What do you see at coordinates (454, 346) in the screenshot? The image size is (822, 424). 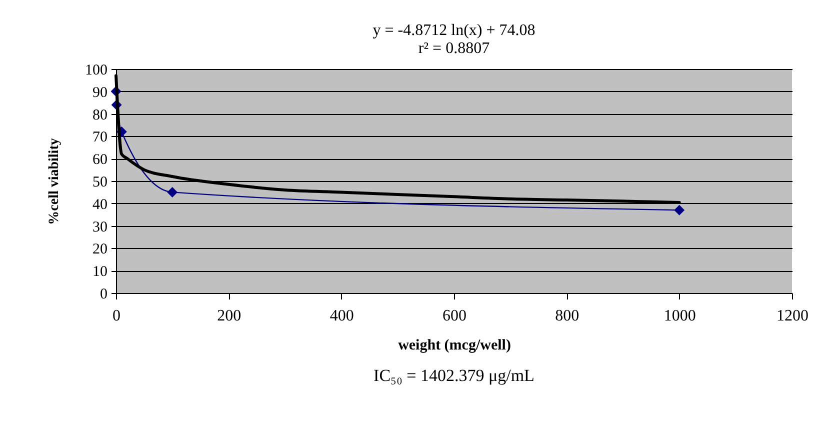 I see `x-axis-title: weight (mcg/well)` at bounding box center [454, 346].